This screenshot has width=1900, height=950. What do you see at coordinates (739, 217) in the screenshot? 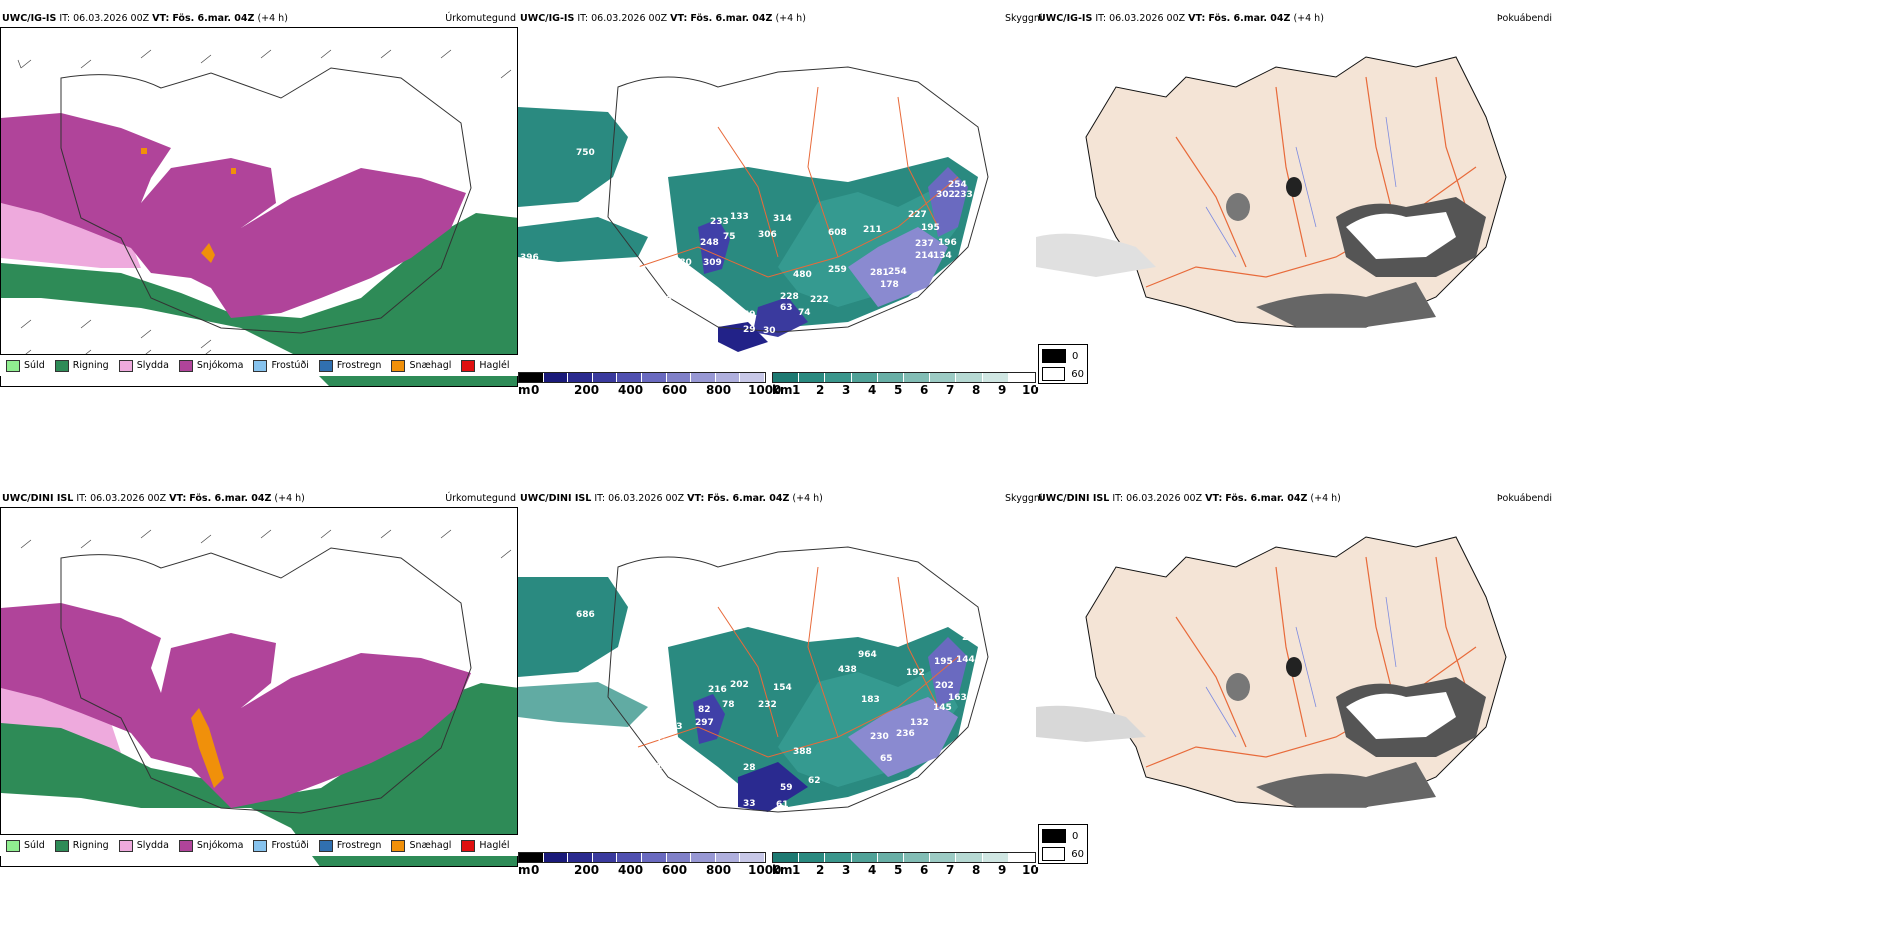
I see `vis-value-label: 133` at bounding box center [739, 217].